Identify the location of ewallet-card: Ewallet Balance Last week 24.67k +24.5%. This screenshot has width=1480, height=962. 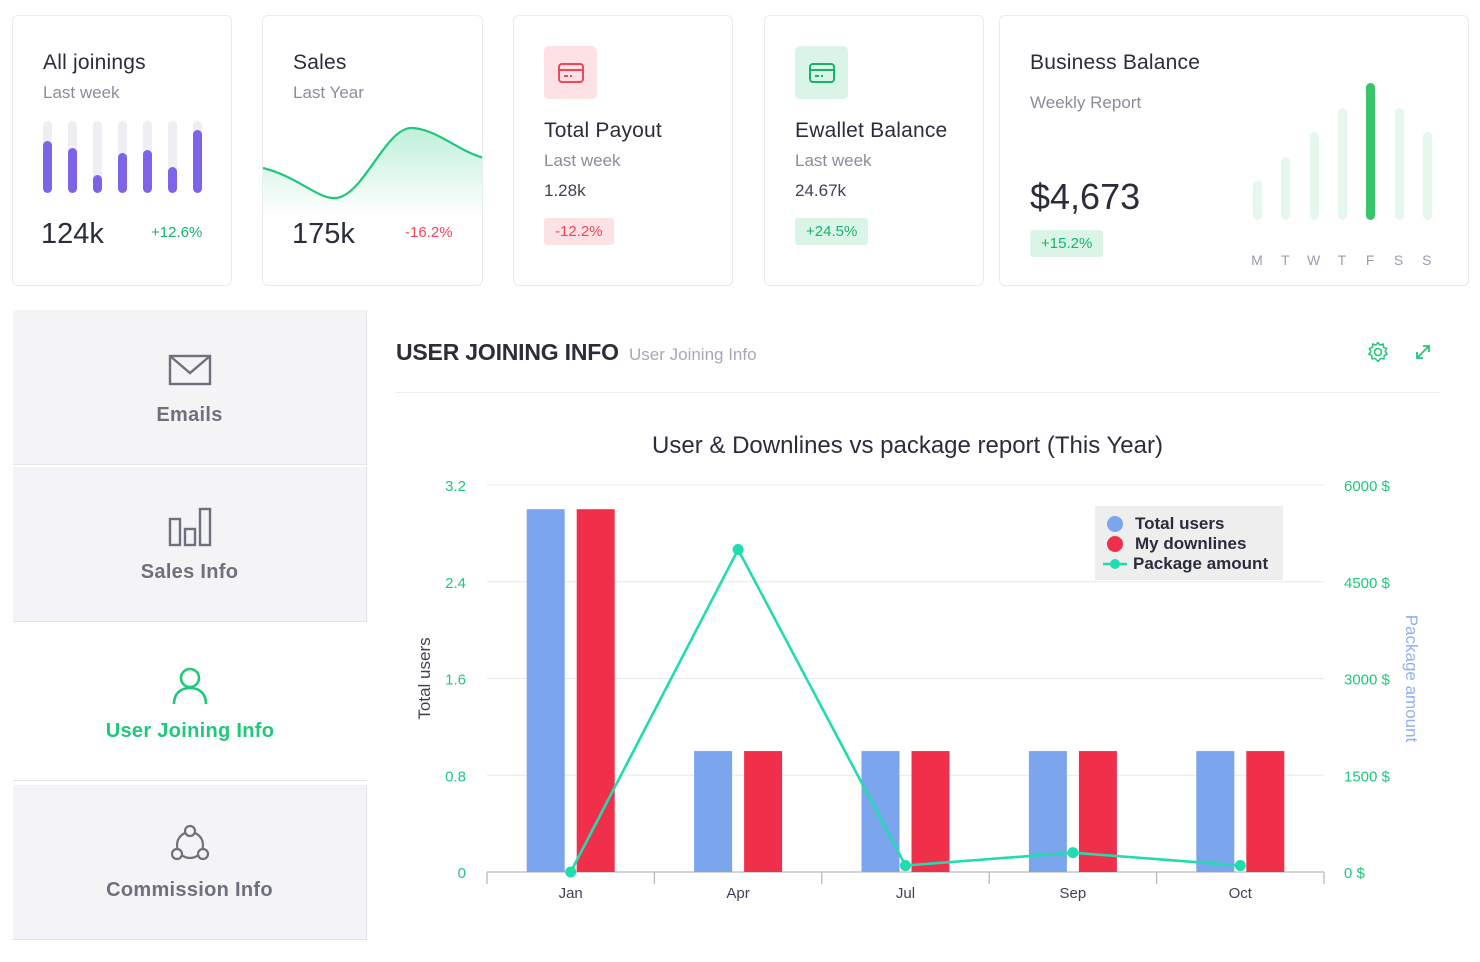
(874, 150).